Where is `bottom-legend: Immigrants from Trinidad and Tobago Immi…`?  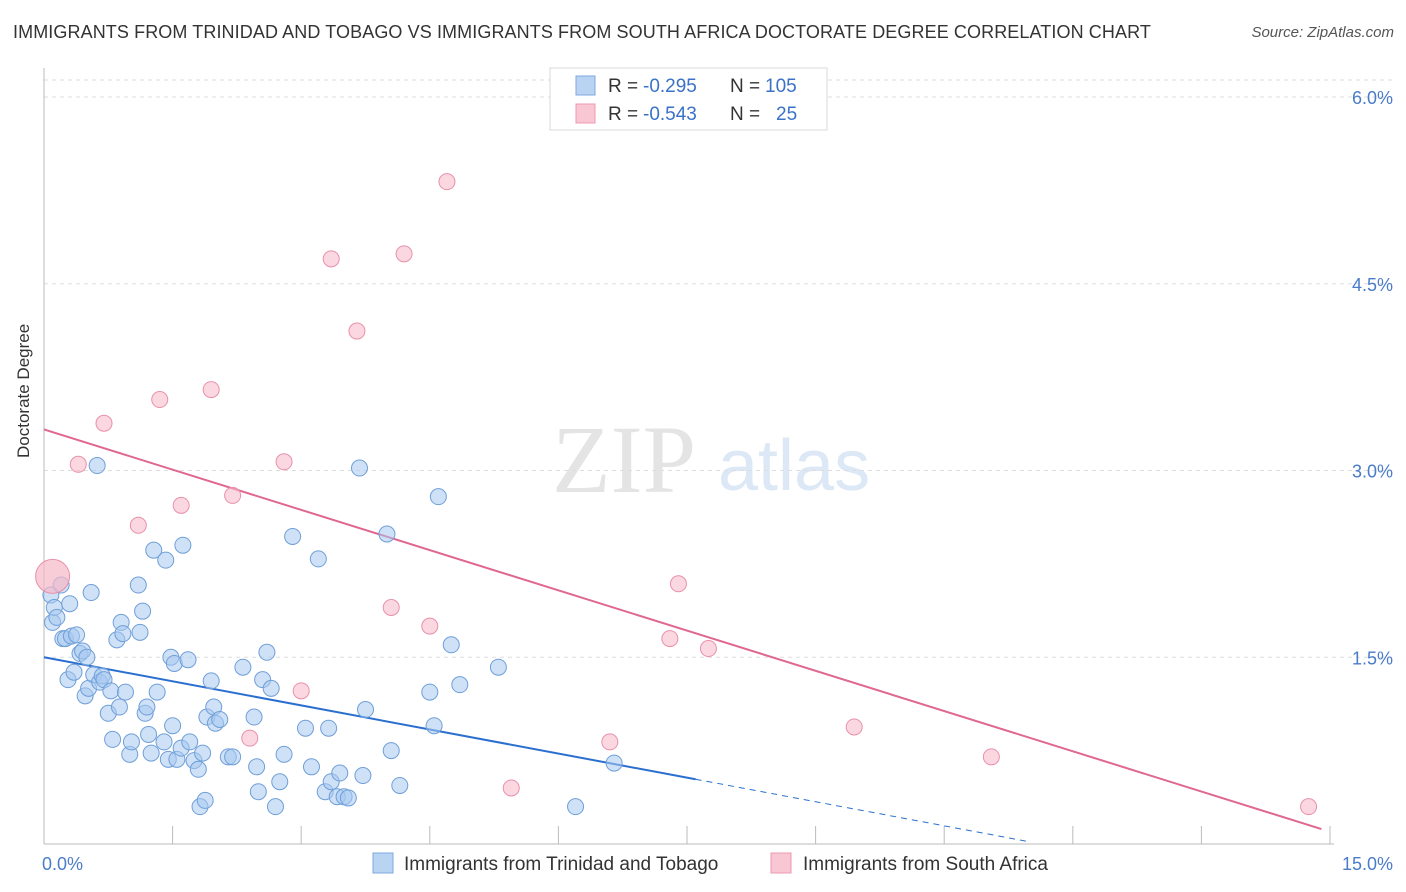
bottom-legend: Immigrants from Trinidad and Tobago Immi… is located at coordinates (710, 863).